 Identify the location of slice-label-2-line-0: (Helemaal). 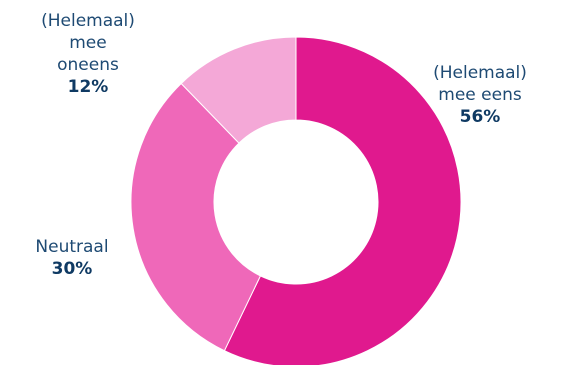
(88, 21).